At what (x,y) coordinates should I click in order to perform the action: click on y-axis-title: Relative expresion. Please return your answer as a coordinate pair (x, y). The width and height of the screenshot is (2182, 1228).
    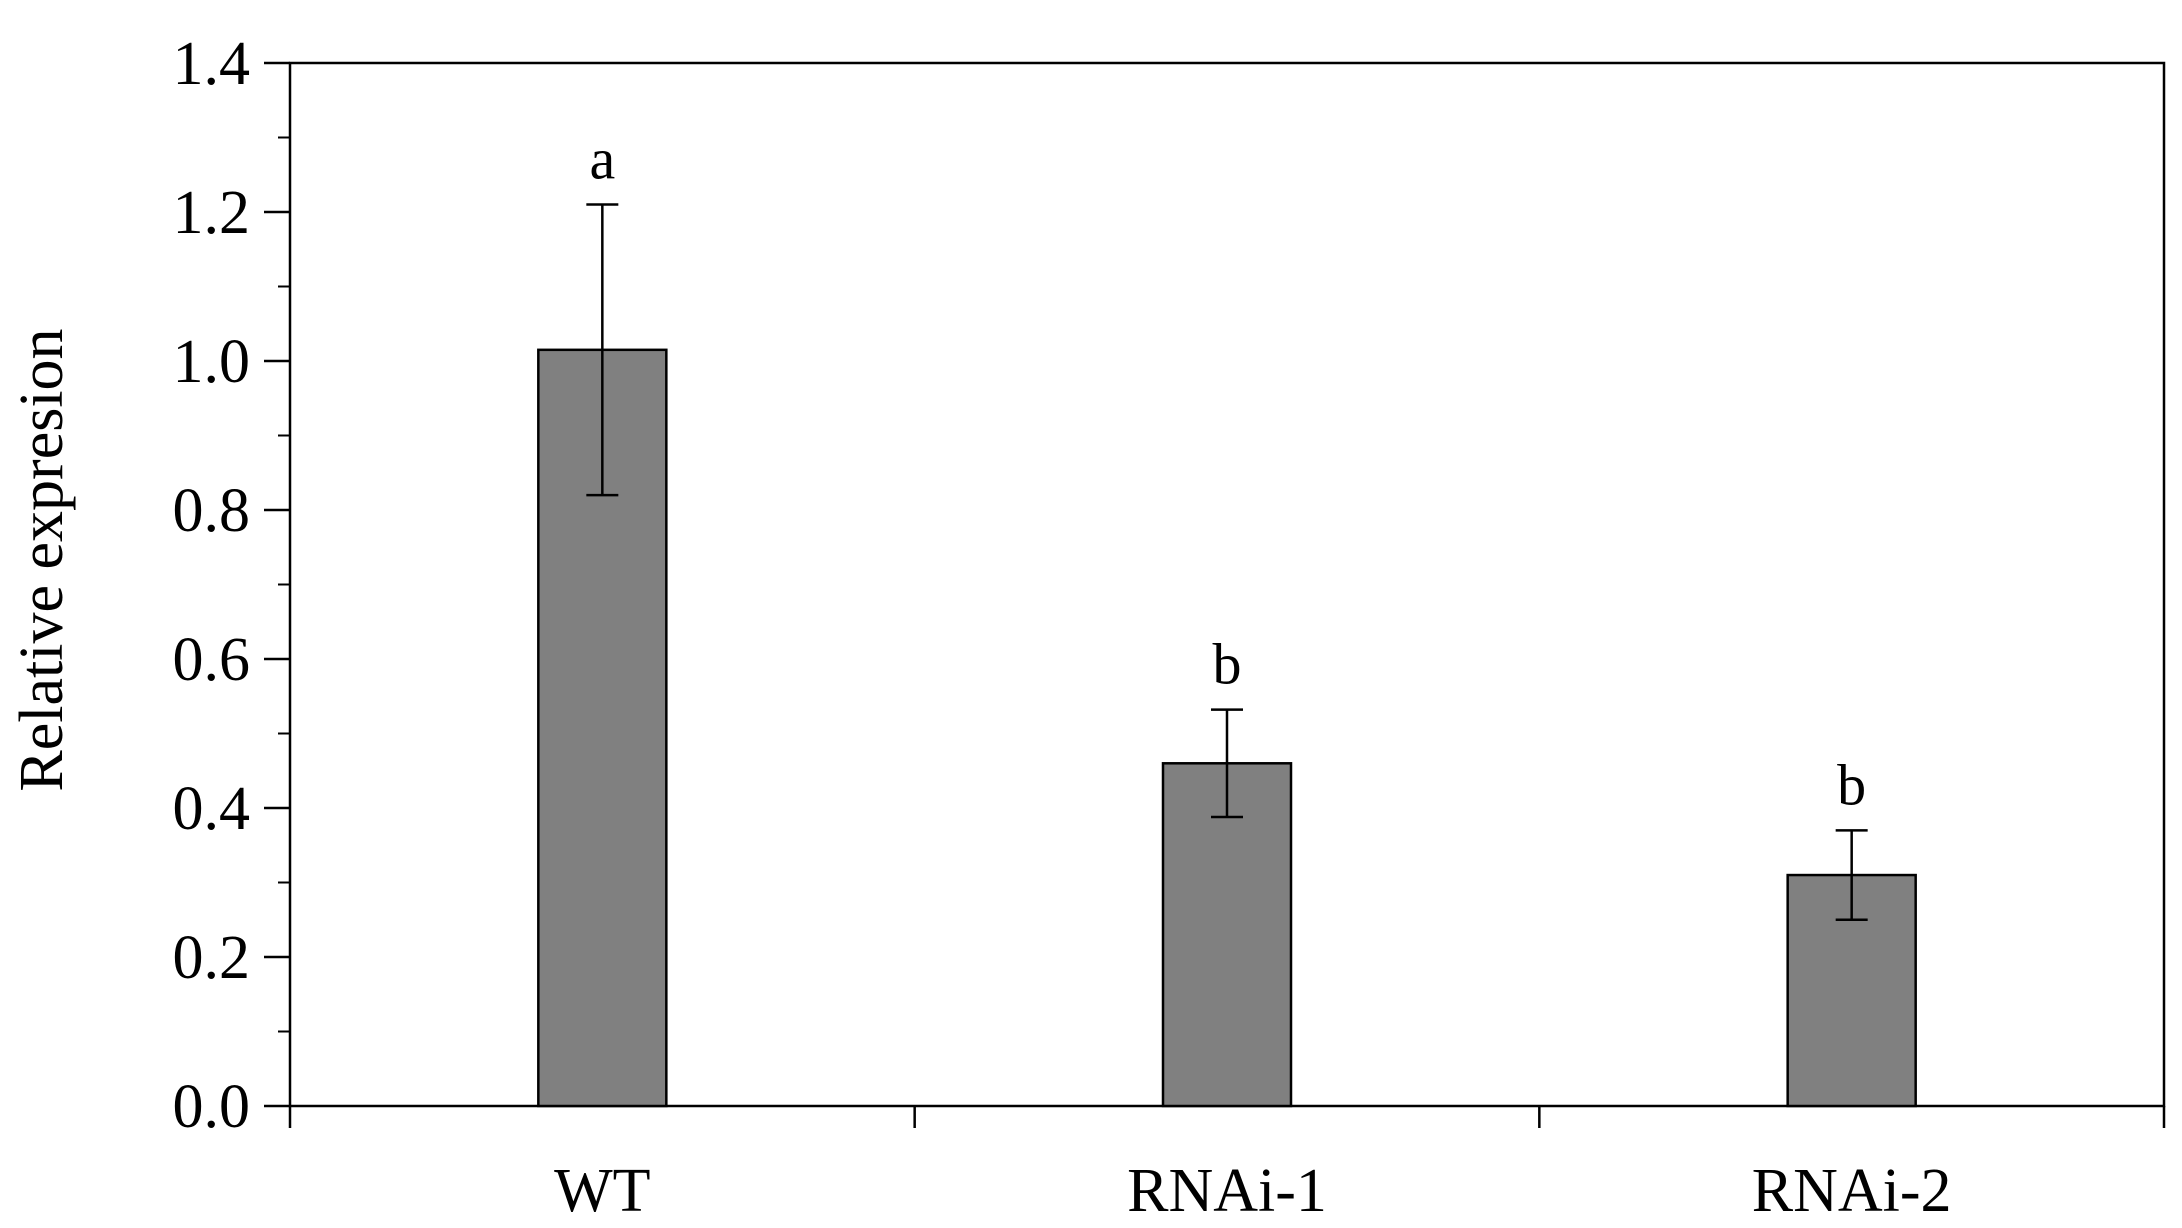
    Looking at the image, I should click on (42, 559).